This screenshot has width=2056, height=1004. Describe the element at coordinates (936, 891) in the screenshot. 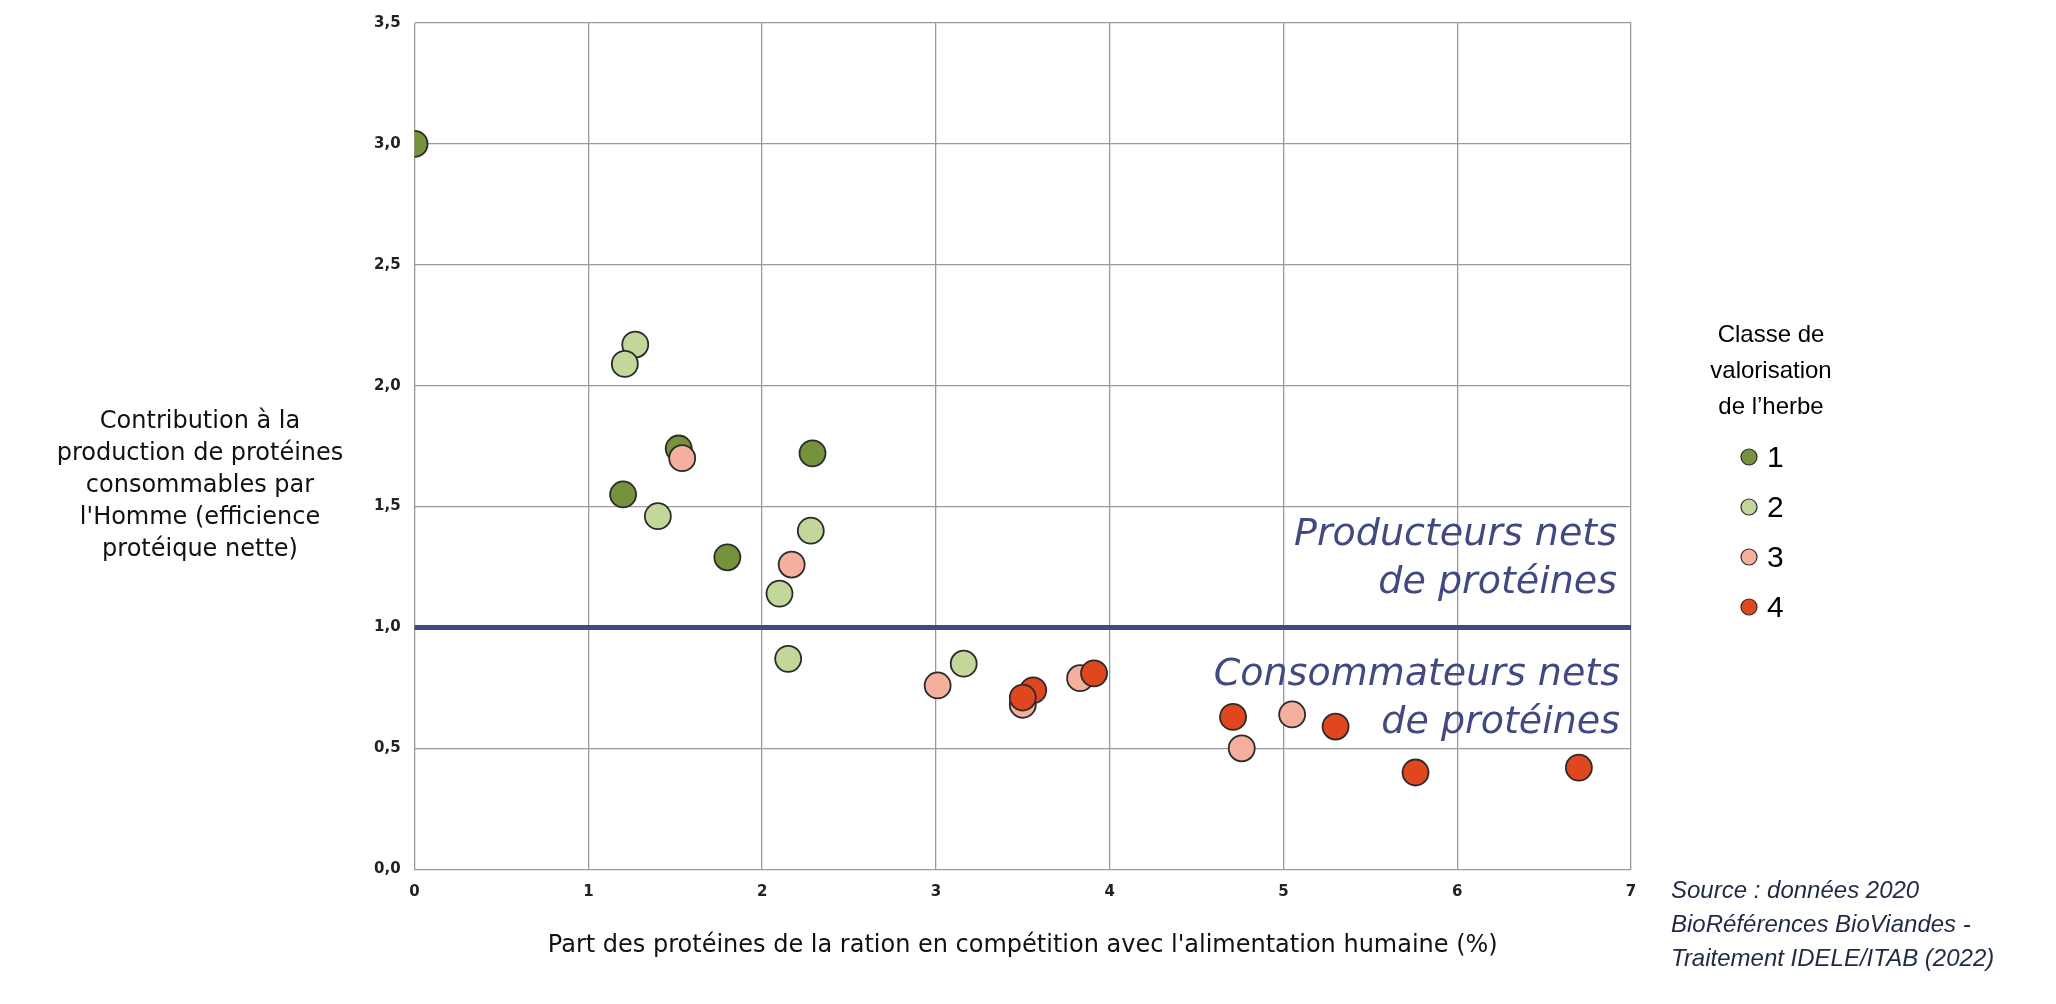

I see `x-tick-label: 3` at that location.